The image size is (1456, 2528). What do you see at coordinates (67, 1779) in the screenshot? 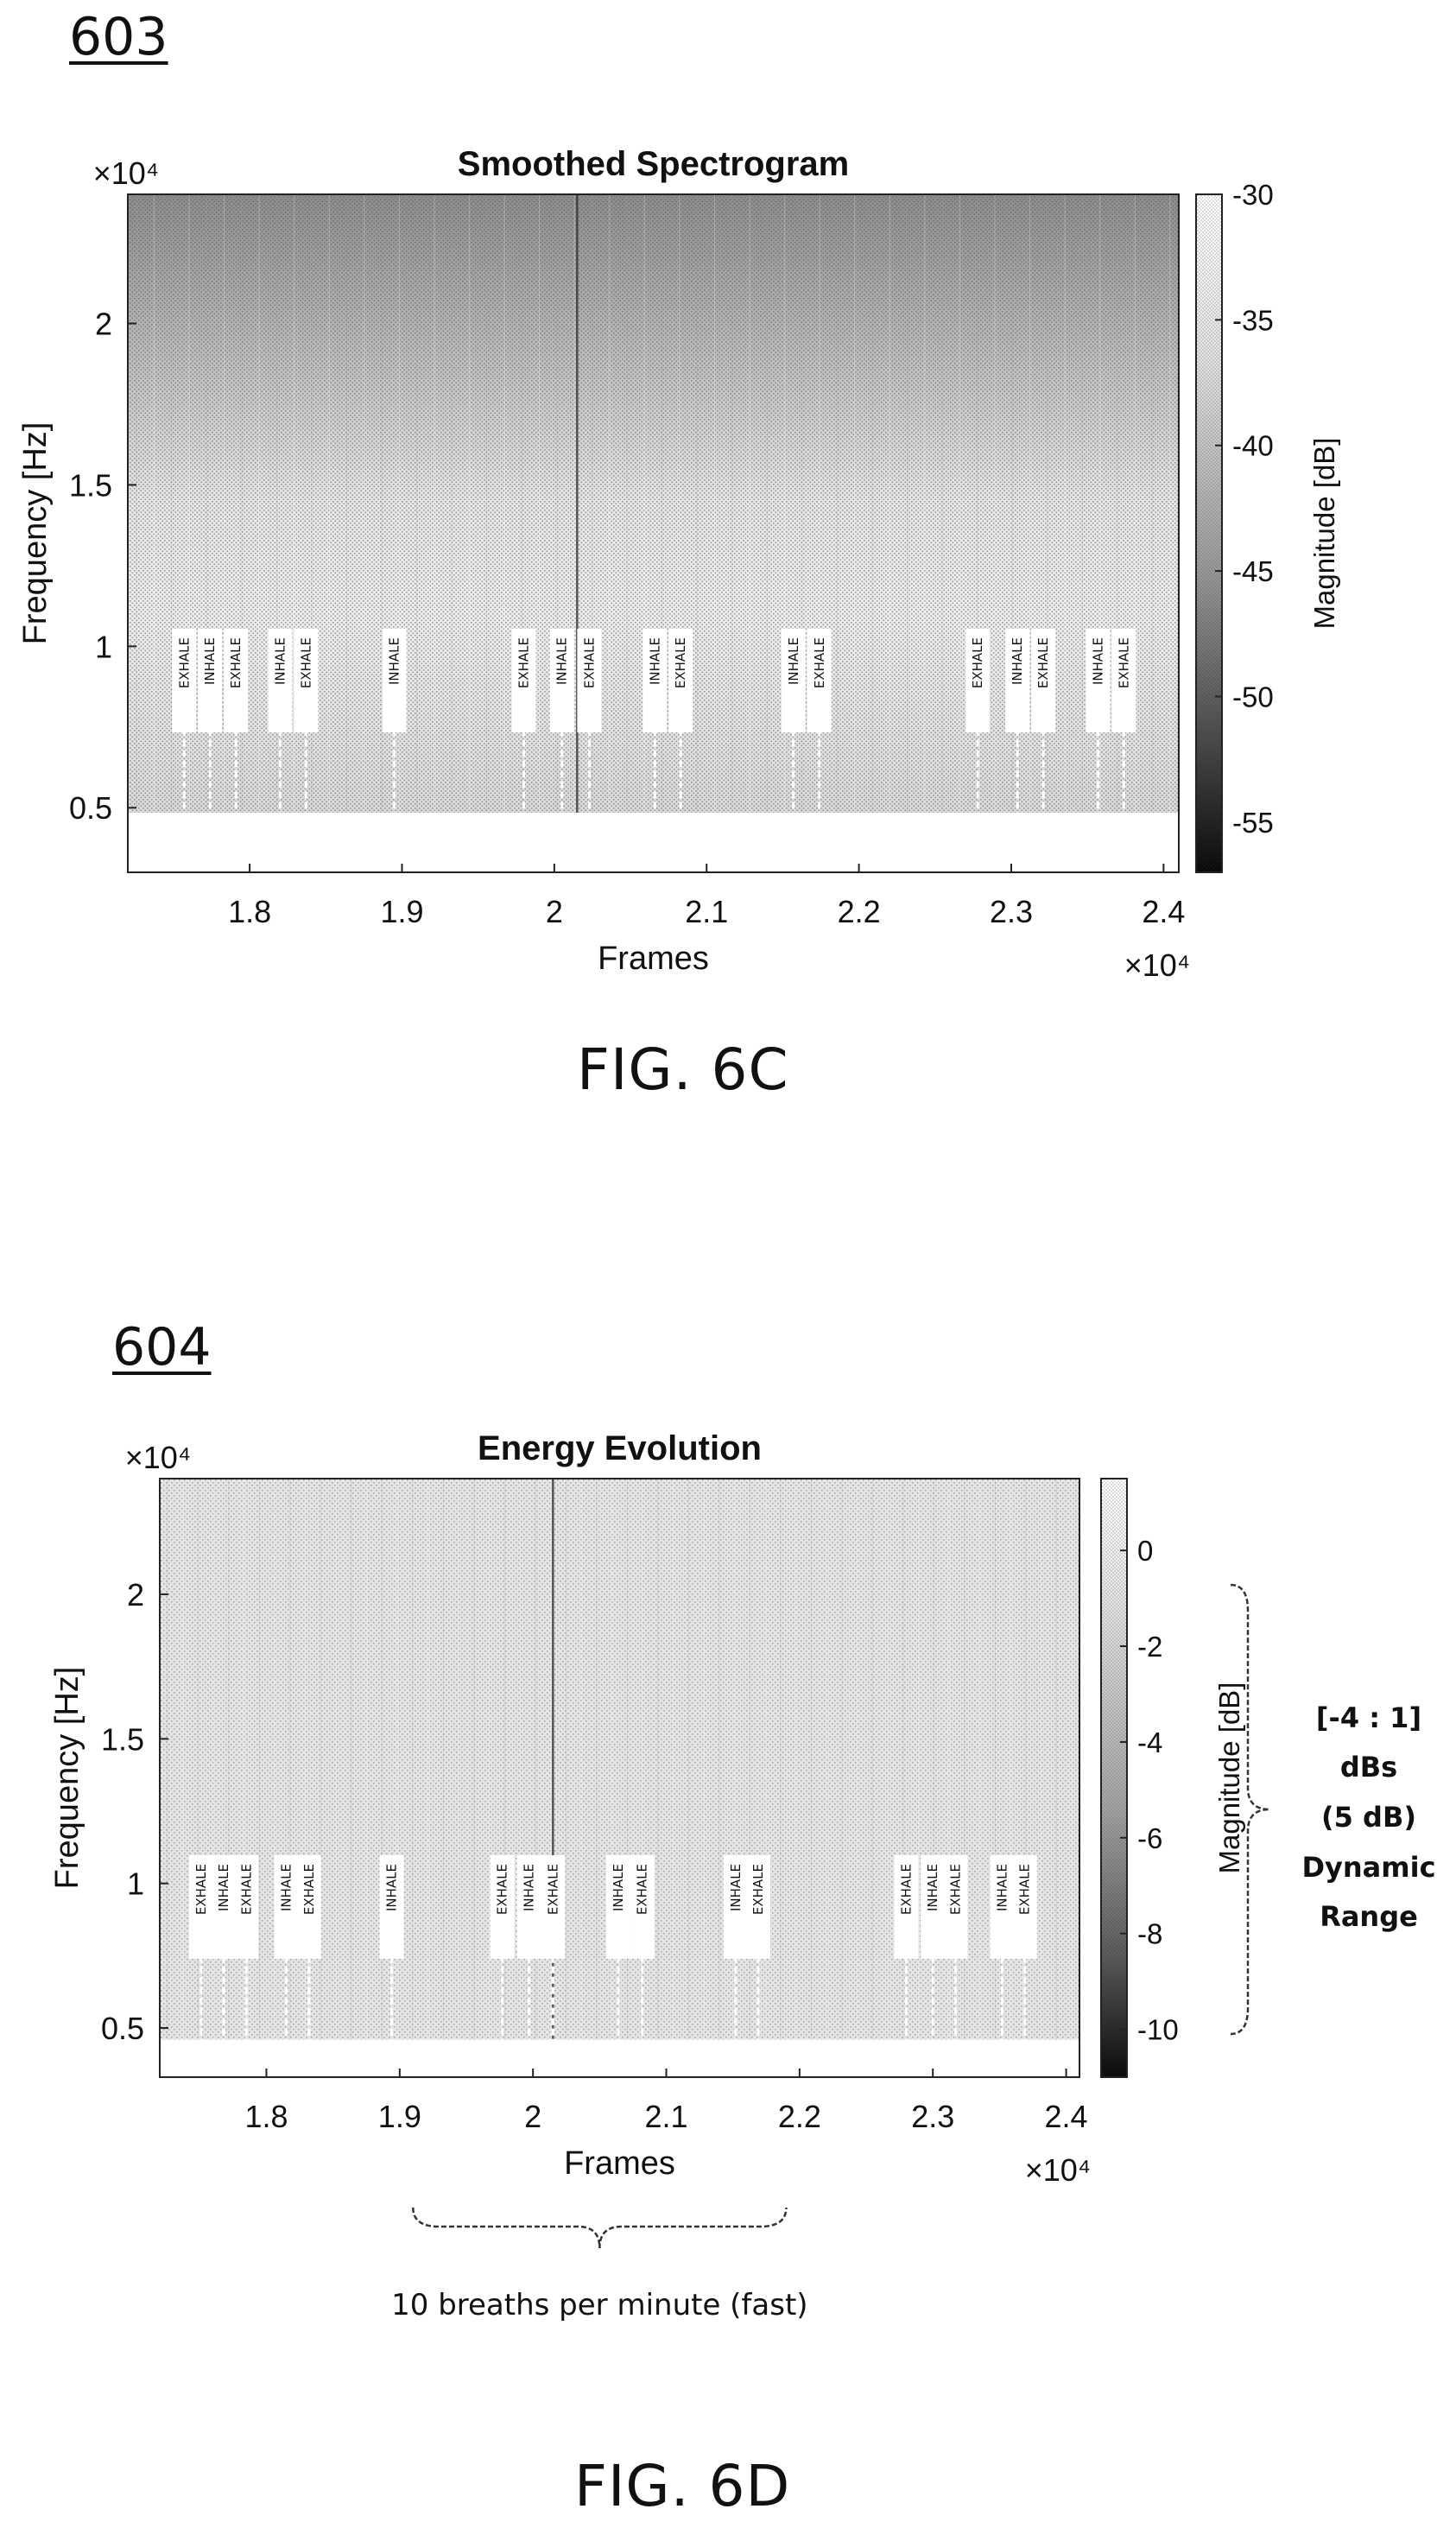
I see `fig2-y-axis-label: Frequency [Hz]` at bounding box center [67, 1779].